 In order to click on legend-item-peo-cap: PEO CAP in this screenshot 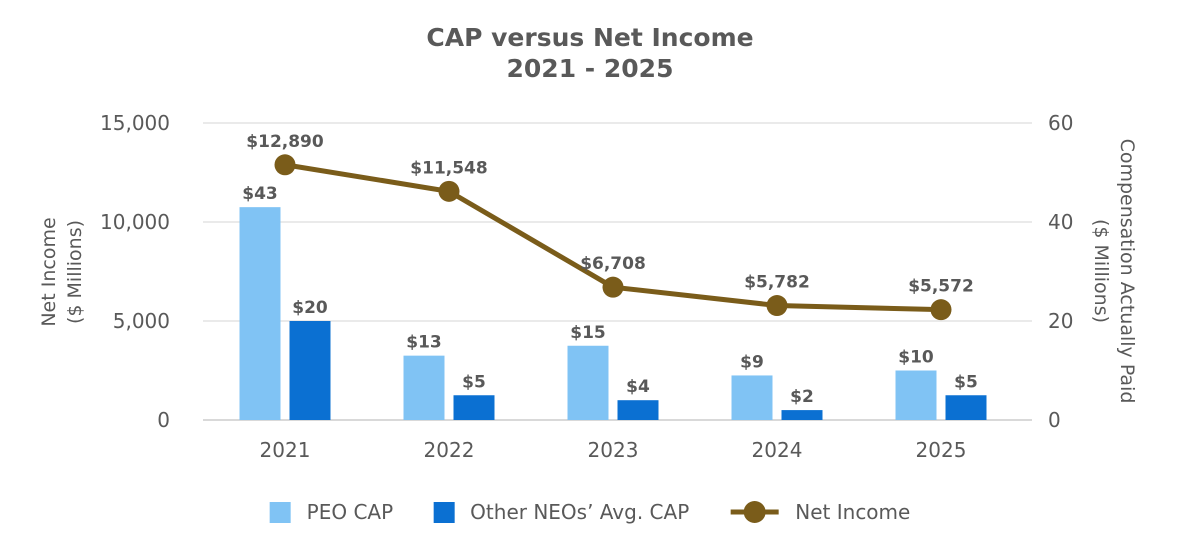, I will do `click(331, 512)`.